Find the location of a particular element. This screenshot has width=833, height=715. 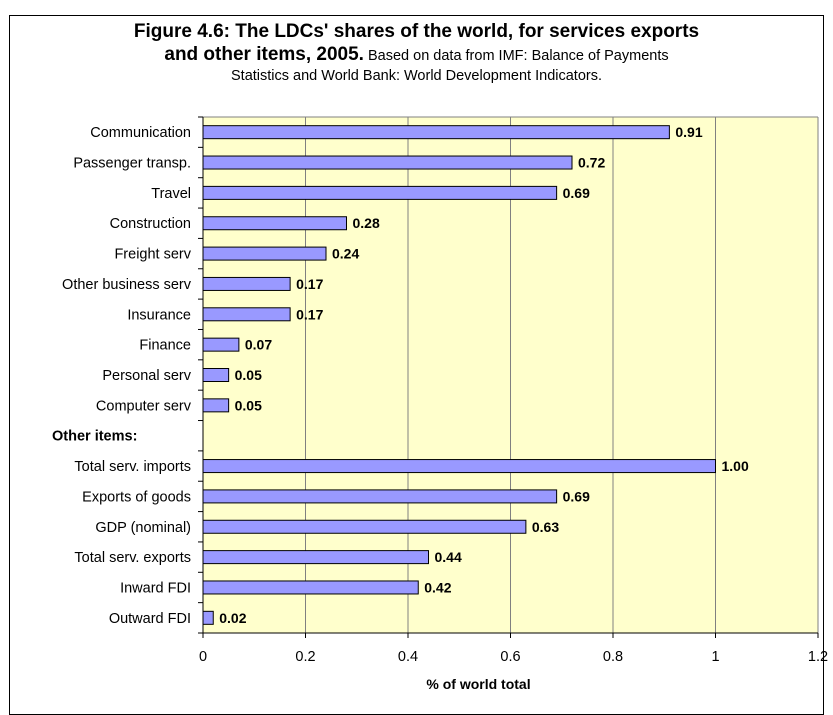

category-label: Outward FDI is located at coordinates (150, 619).